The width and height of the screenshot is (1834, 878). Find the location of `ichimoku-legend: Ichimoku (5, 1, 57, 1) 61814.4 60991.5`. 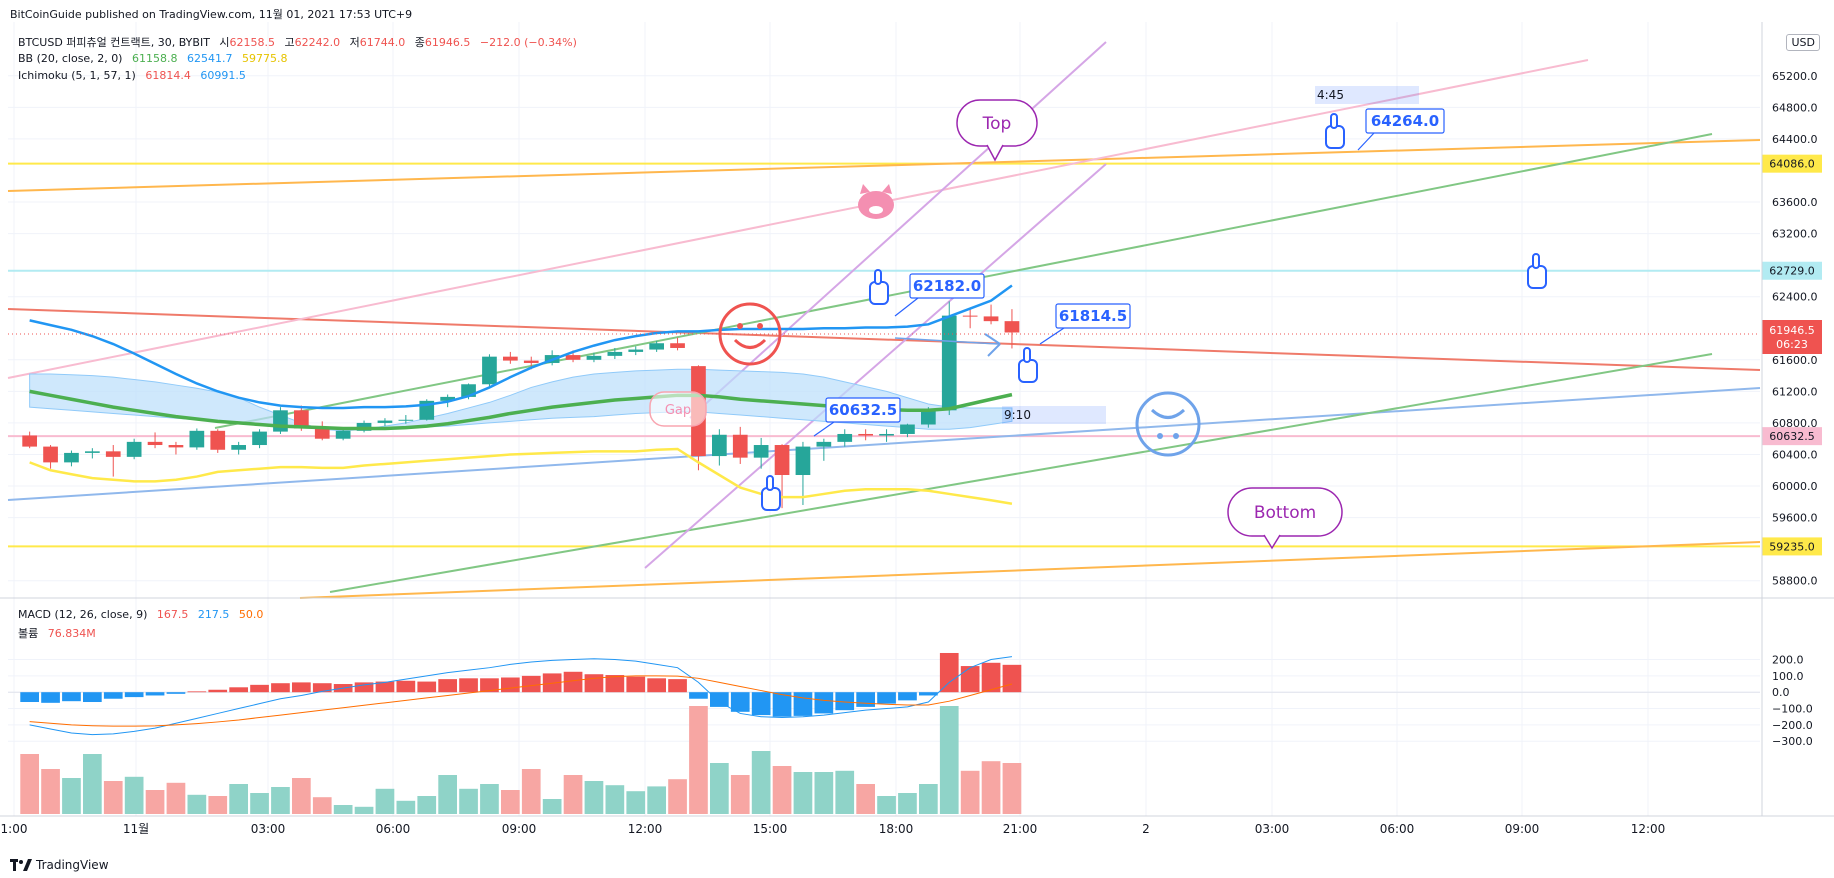

ichimoku-legend: Ichimoku (5, 1, 57, 1) 61814.4 60991.5 is located at coordinates (135, 75).